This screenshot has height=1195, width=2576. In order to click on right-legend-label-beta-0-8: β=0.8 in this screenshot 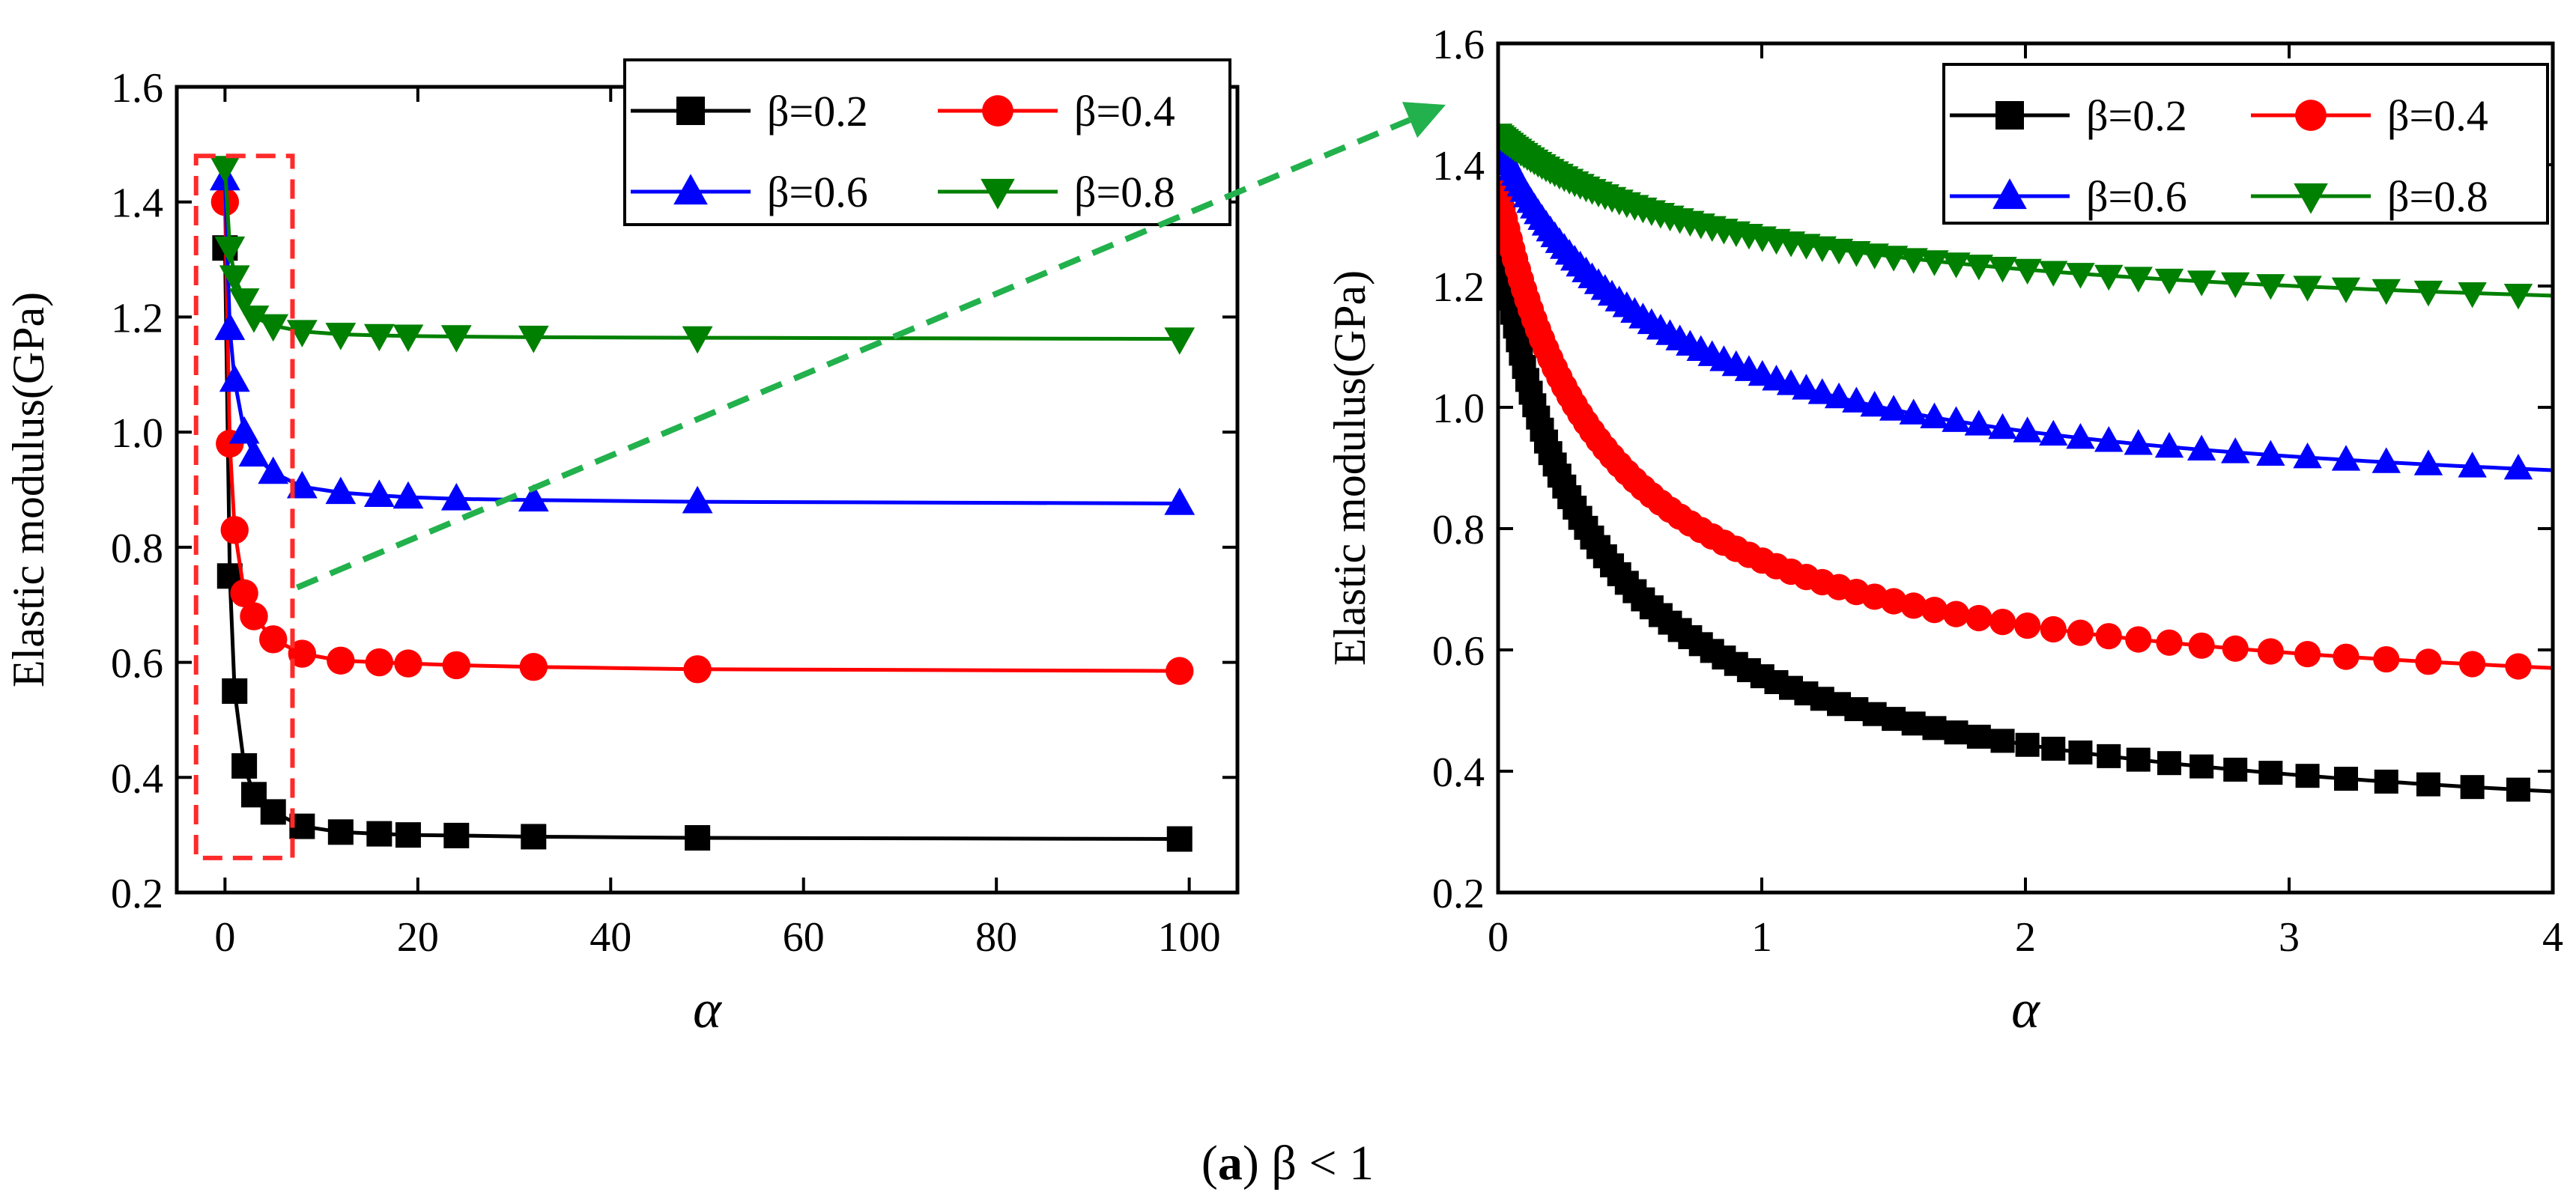, I will do `click(2437, 196)`.